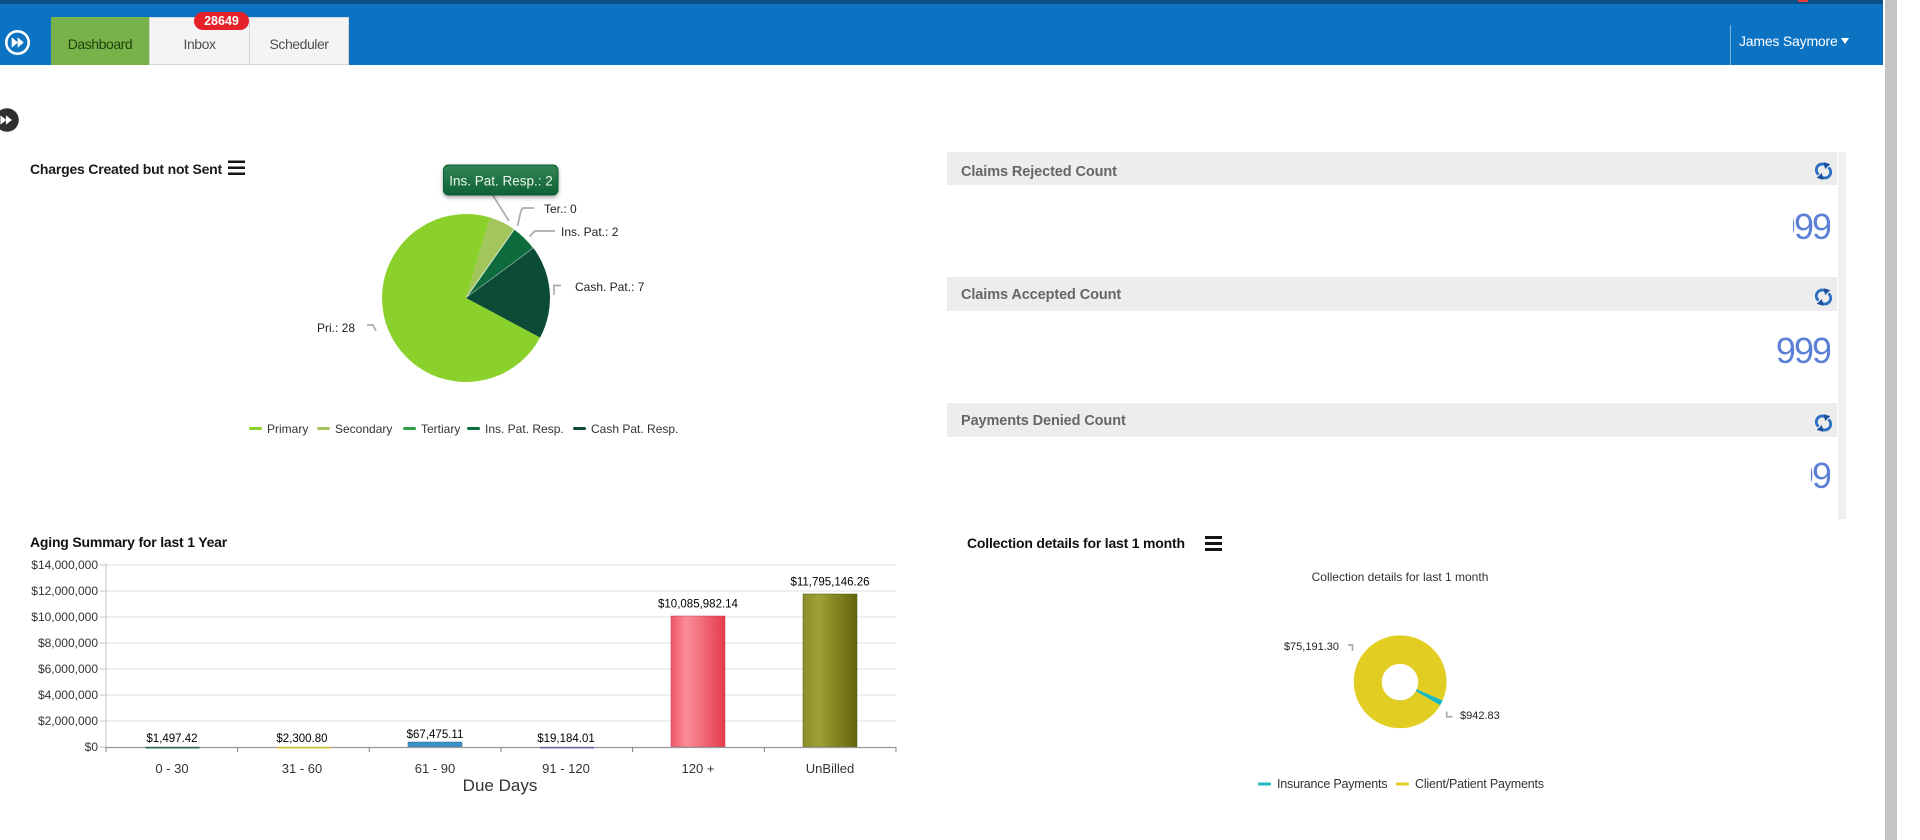 This screenshot has width=1920, height=840. What do you see at coordinates (1400, 577) in the screenshot?
I see `svg-text:Collection details for last 1: Collection details for last 1 month` at bounding box center [1400, 577].